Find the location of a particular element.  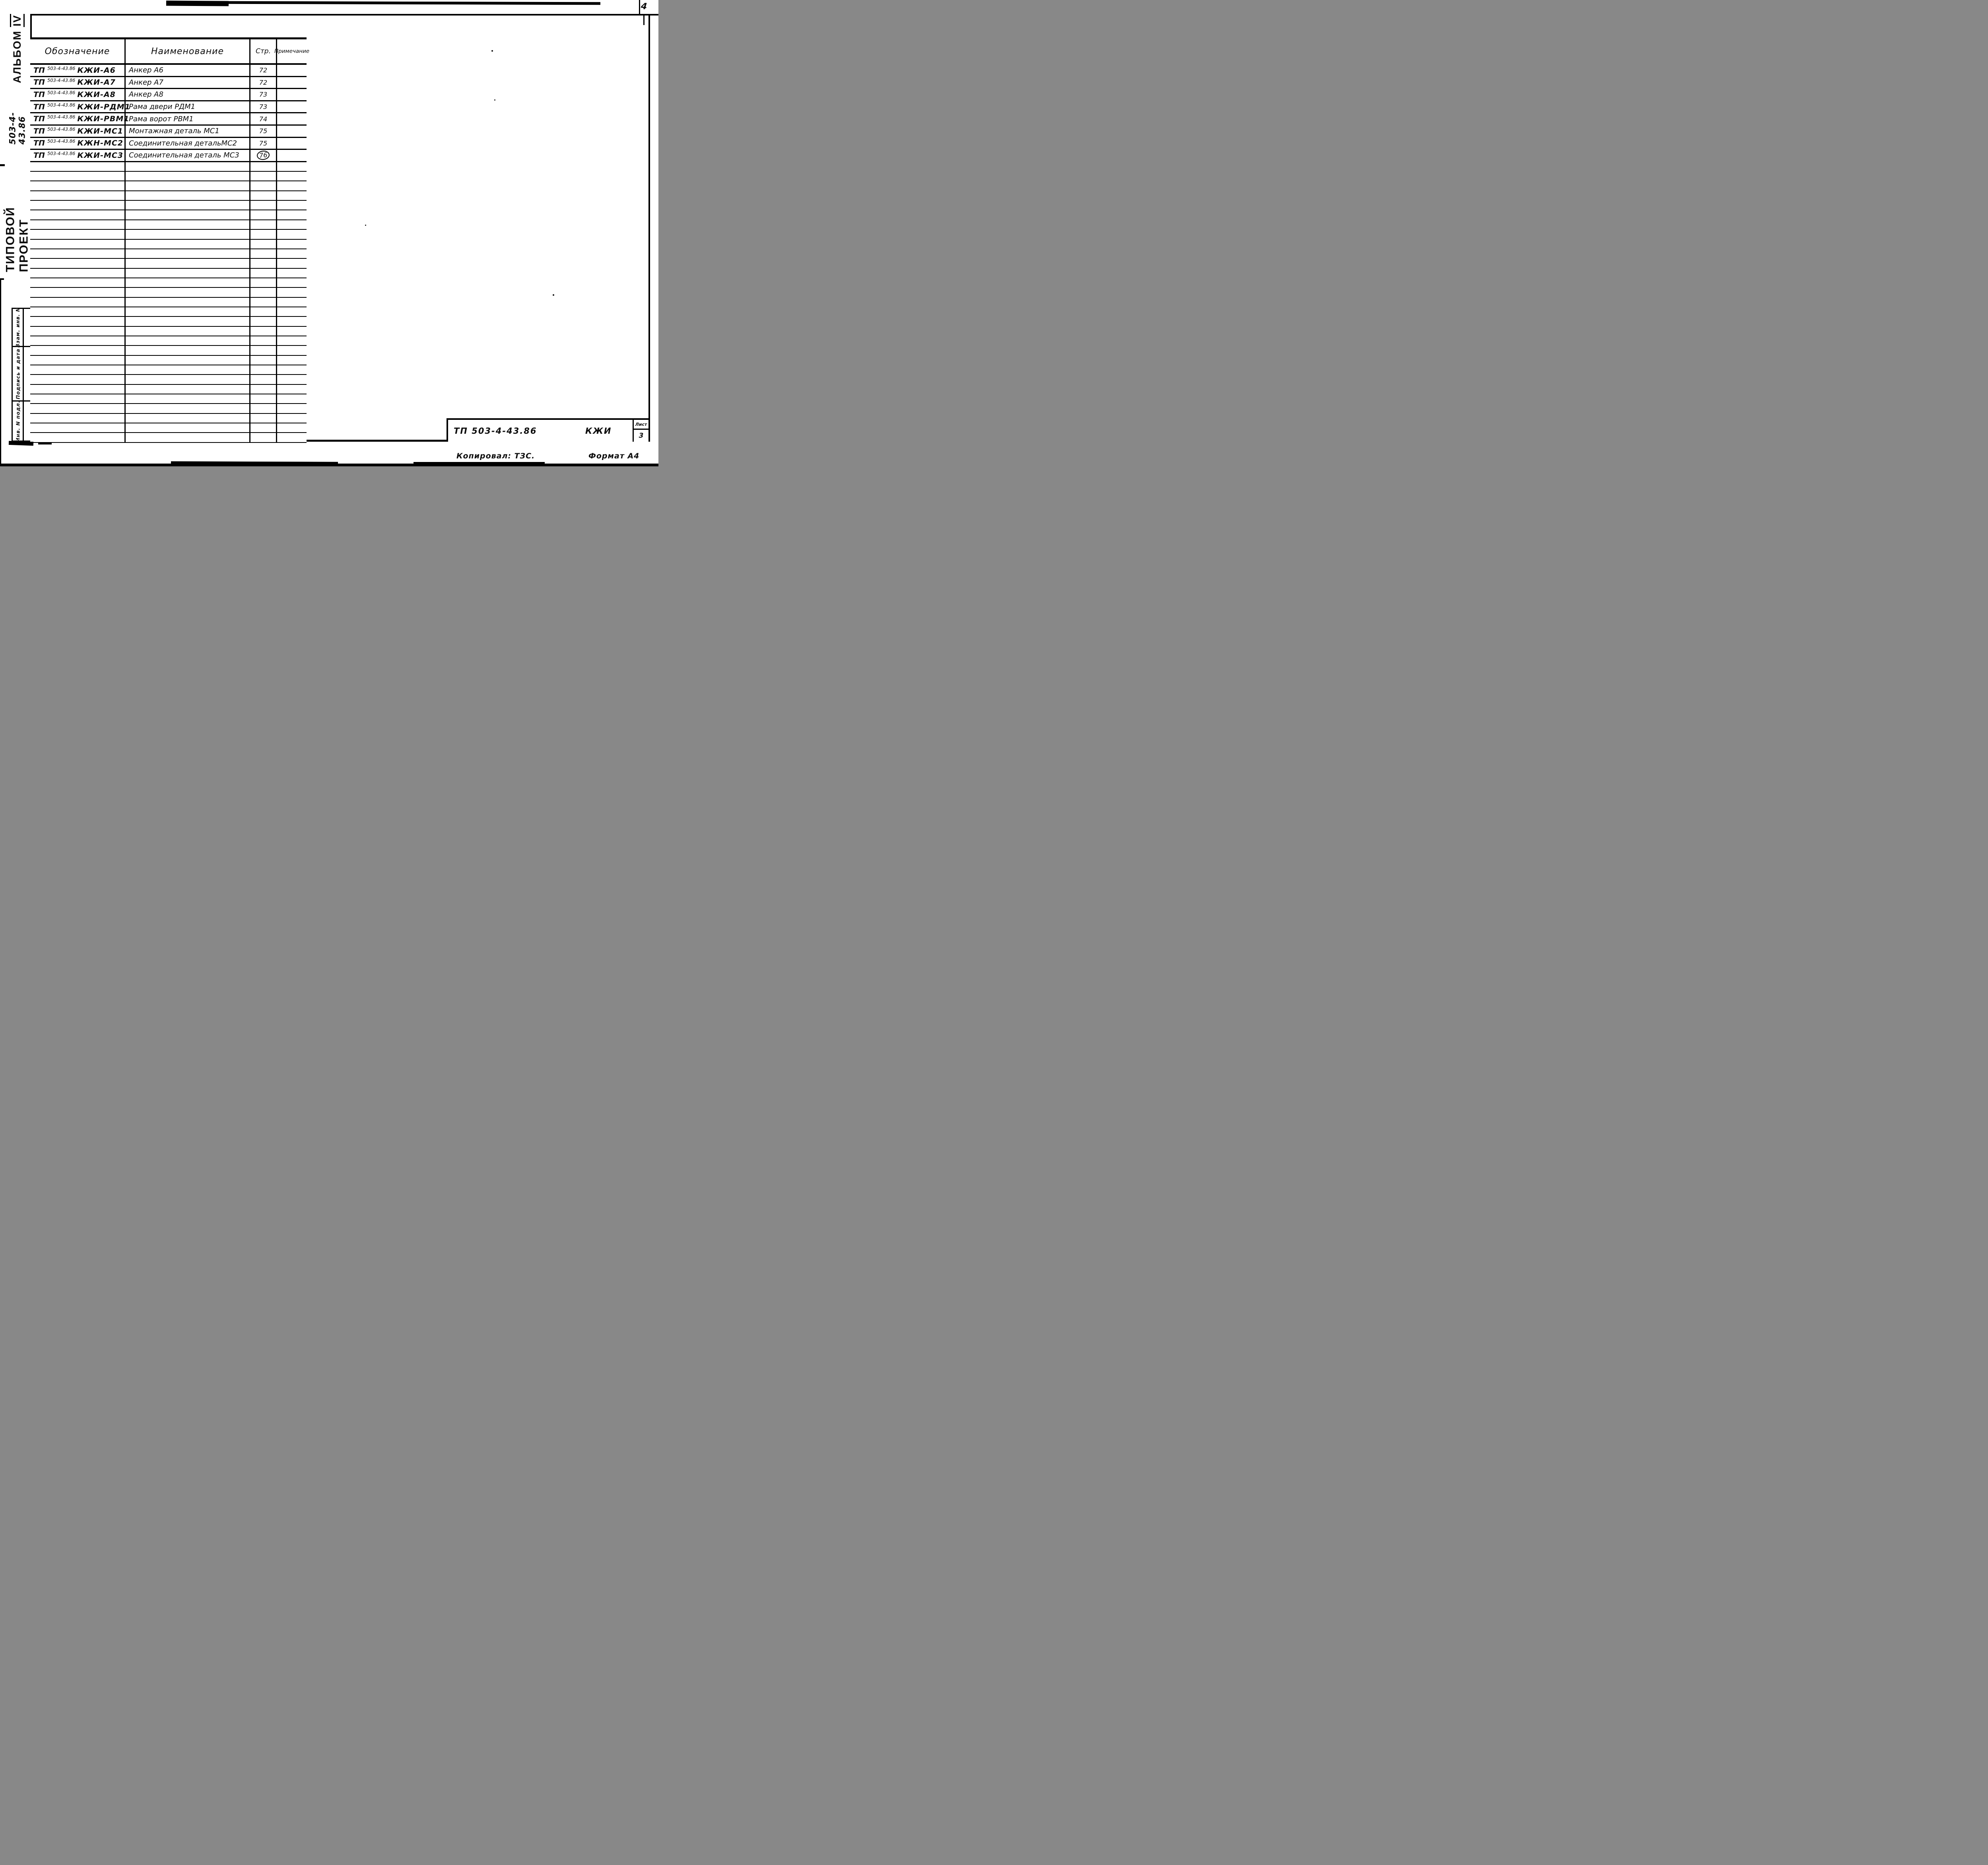

stamp-cell-podpis: Подпись и дата is located at coordinates (21, 375).